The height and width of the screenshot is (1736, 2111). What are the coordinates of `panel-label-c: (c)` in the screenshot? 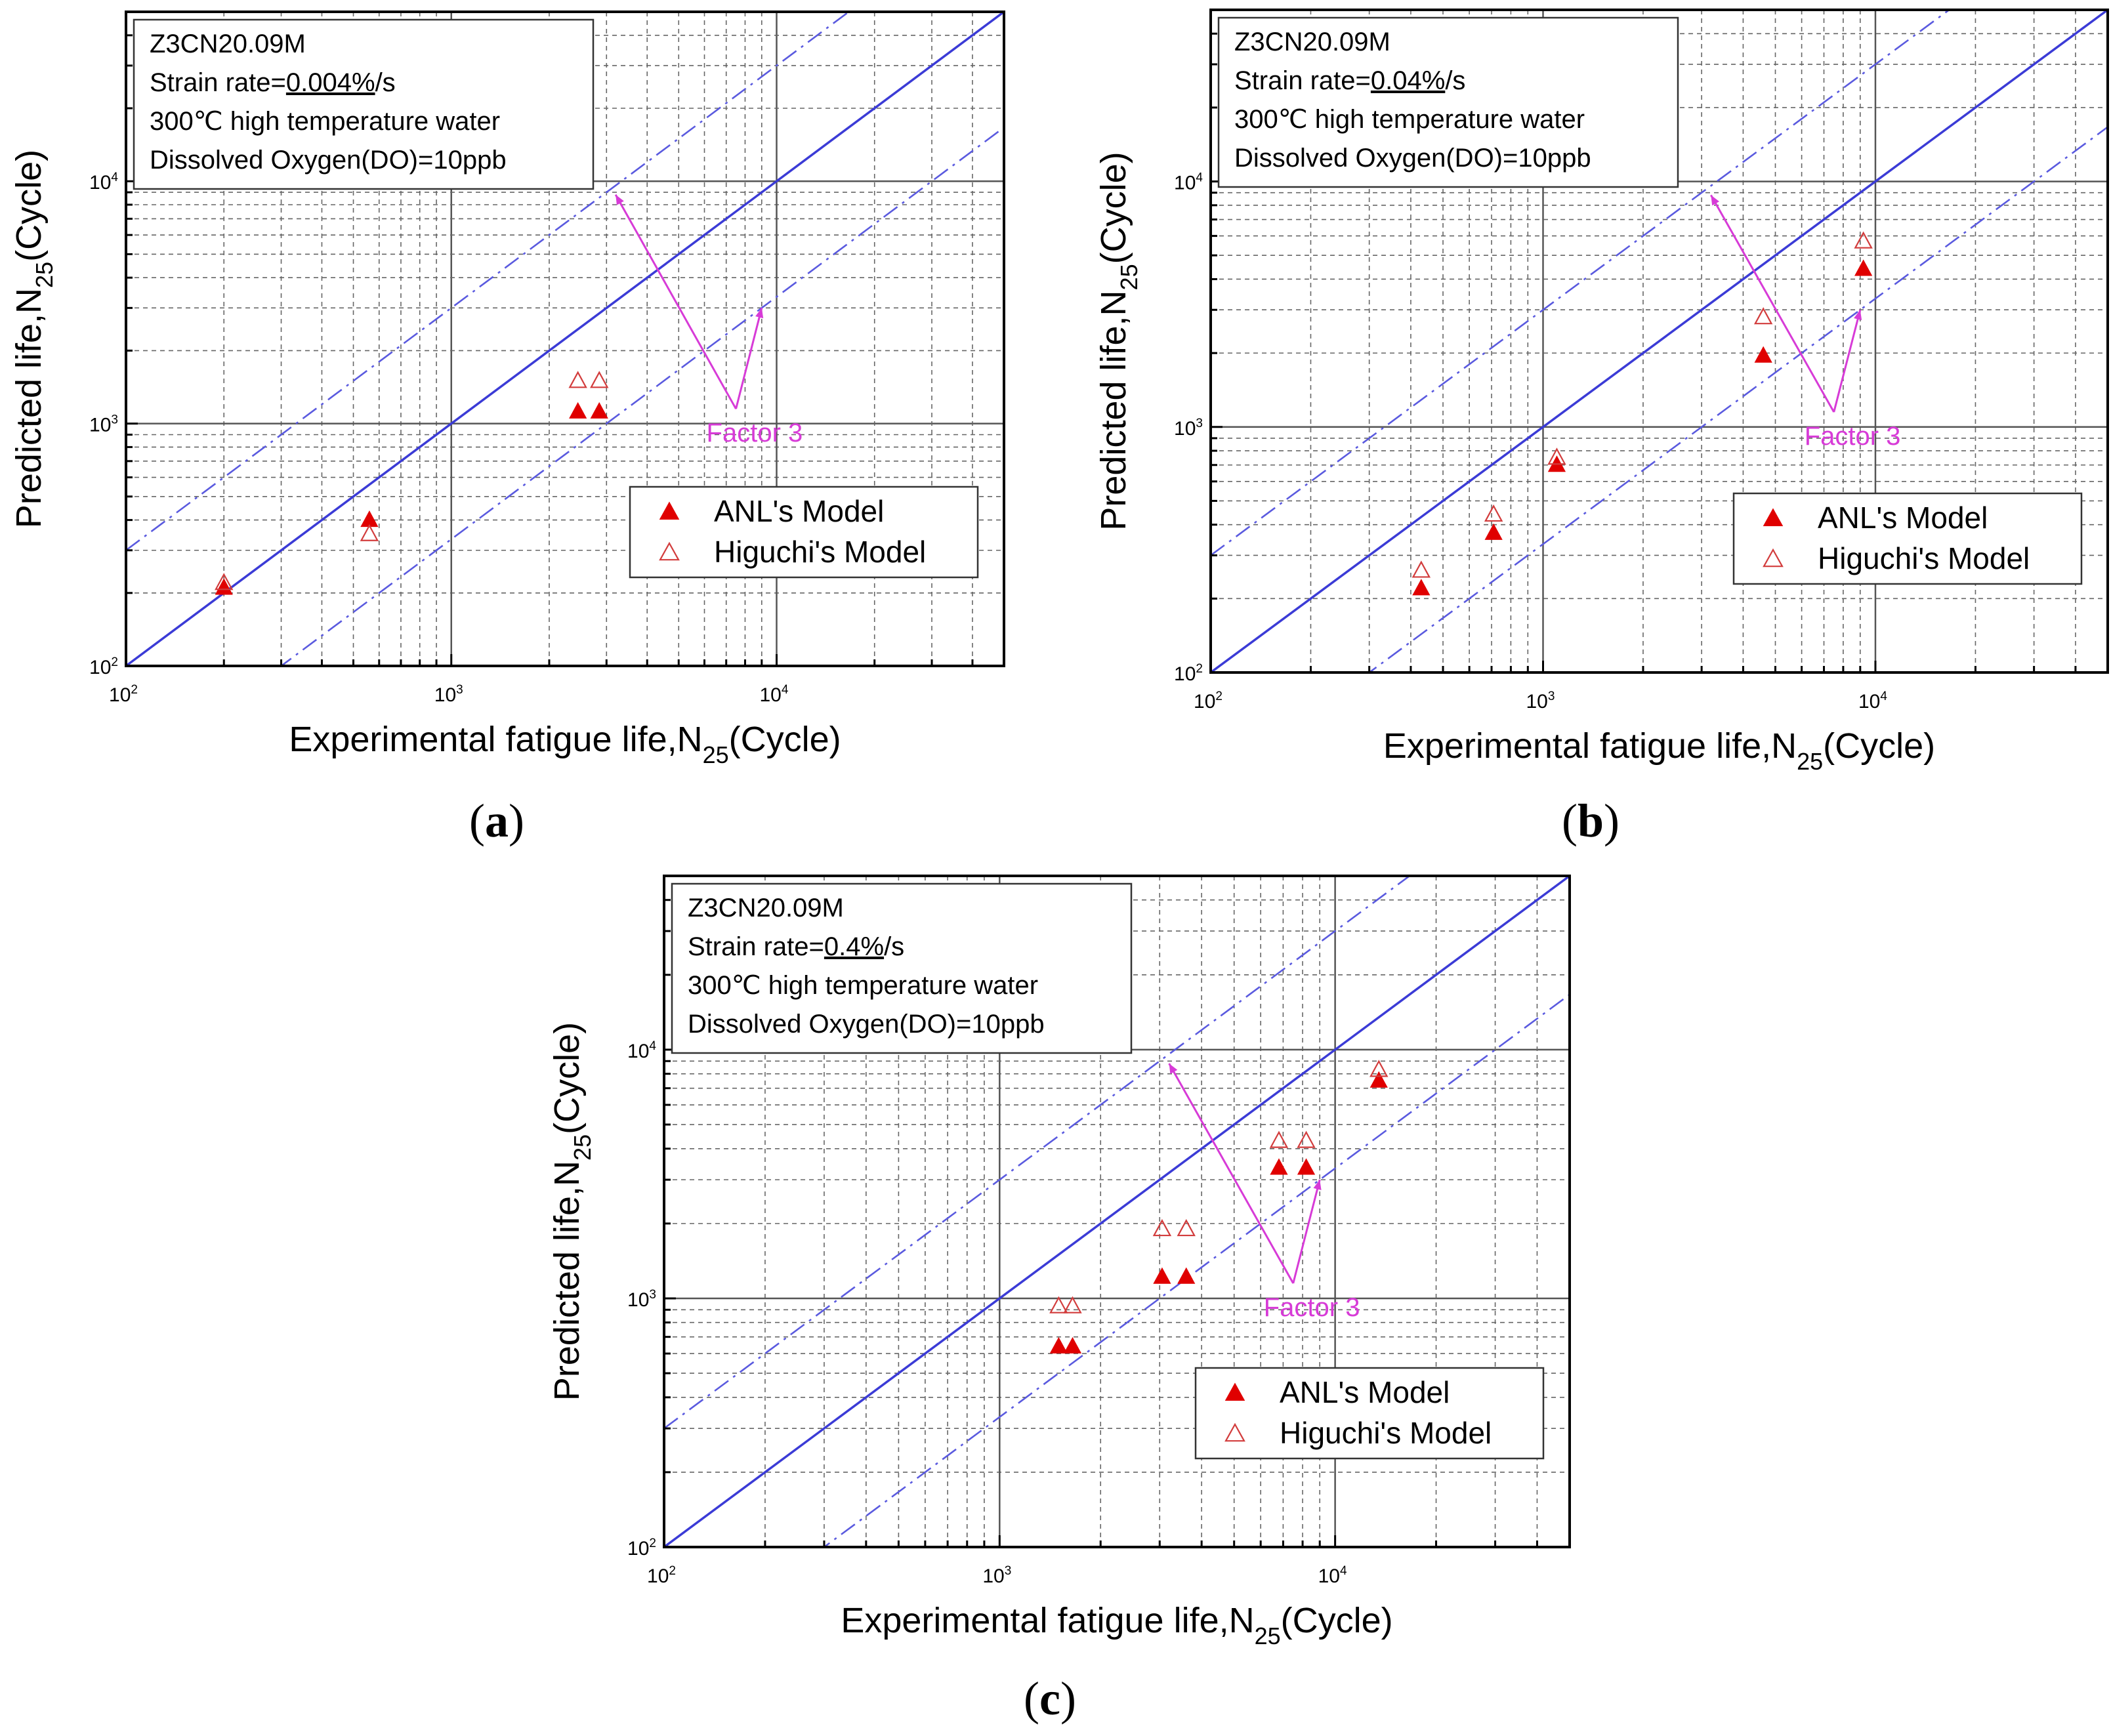 It's located at (1050, 1698).